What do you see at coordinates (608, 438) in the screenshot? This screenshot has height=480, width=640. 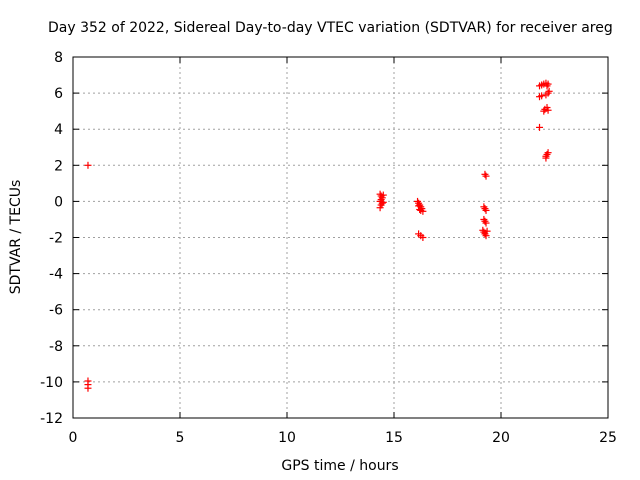 I see `x-tick-label: 25` at bounding box center [608, 438].